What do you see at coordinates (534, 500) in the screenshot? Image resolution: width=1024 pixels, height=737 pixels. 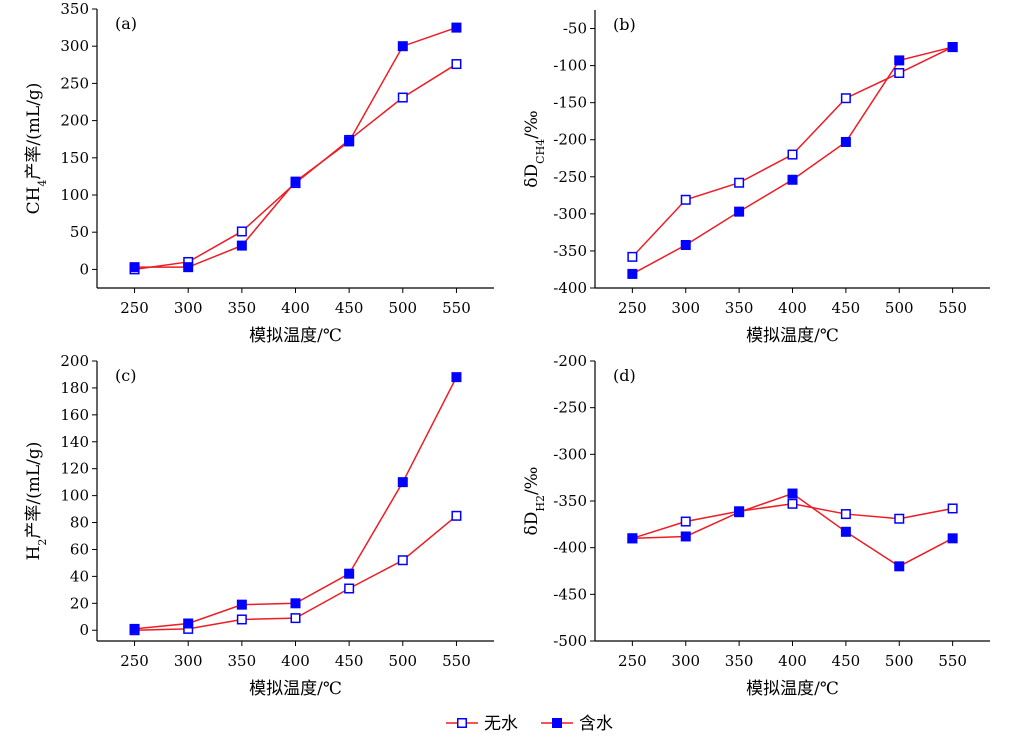 I see `y-axis-title: δDH2/‰` at bounding box center [534, 500].